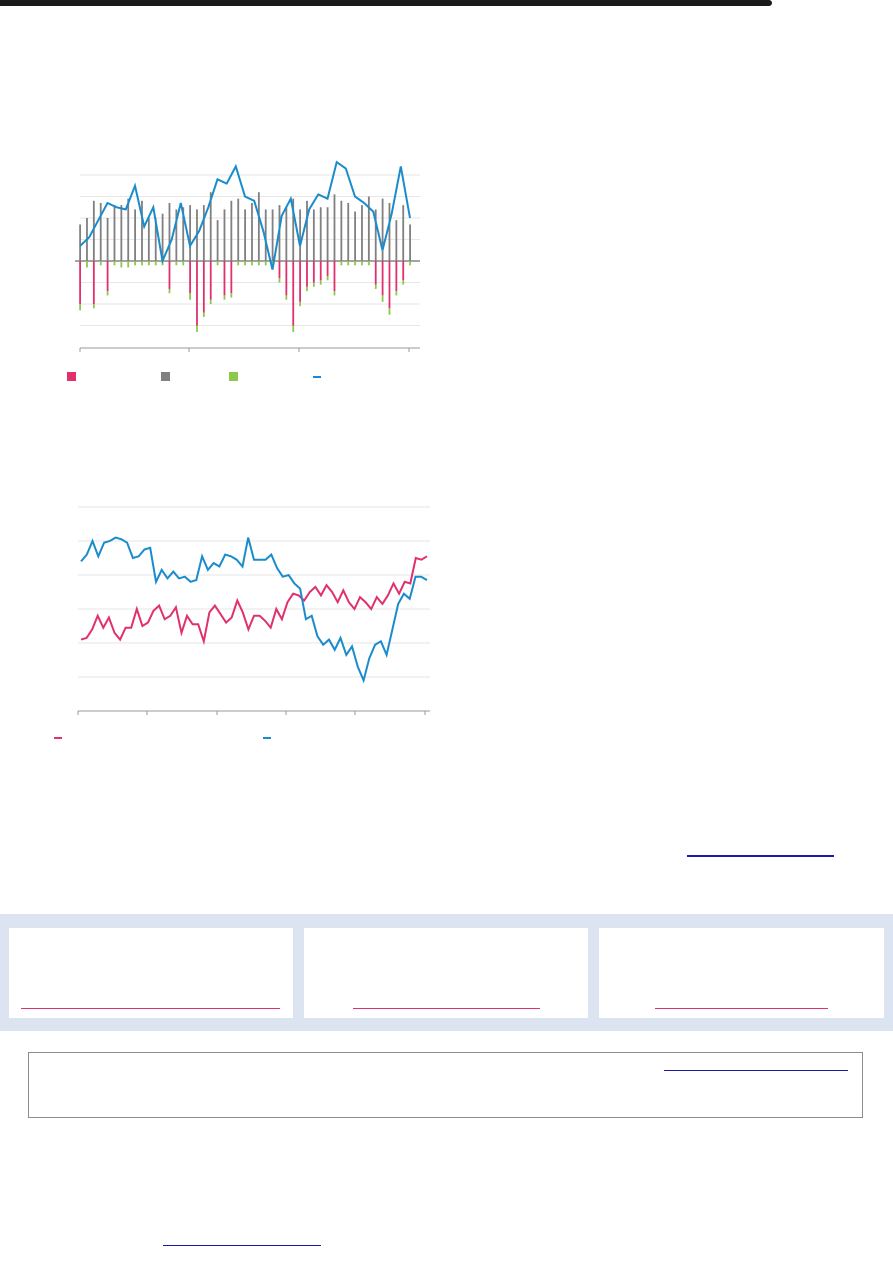  What do you see at coordinates (741, 1008) in the screenshot?
I see `related-card-3-link` at bounding box center [741, 1008].